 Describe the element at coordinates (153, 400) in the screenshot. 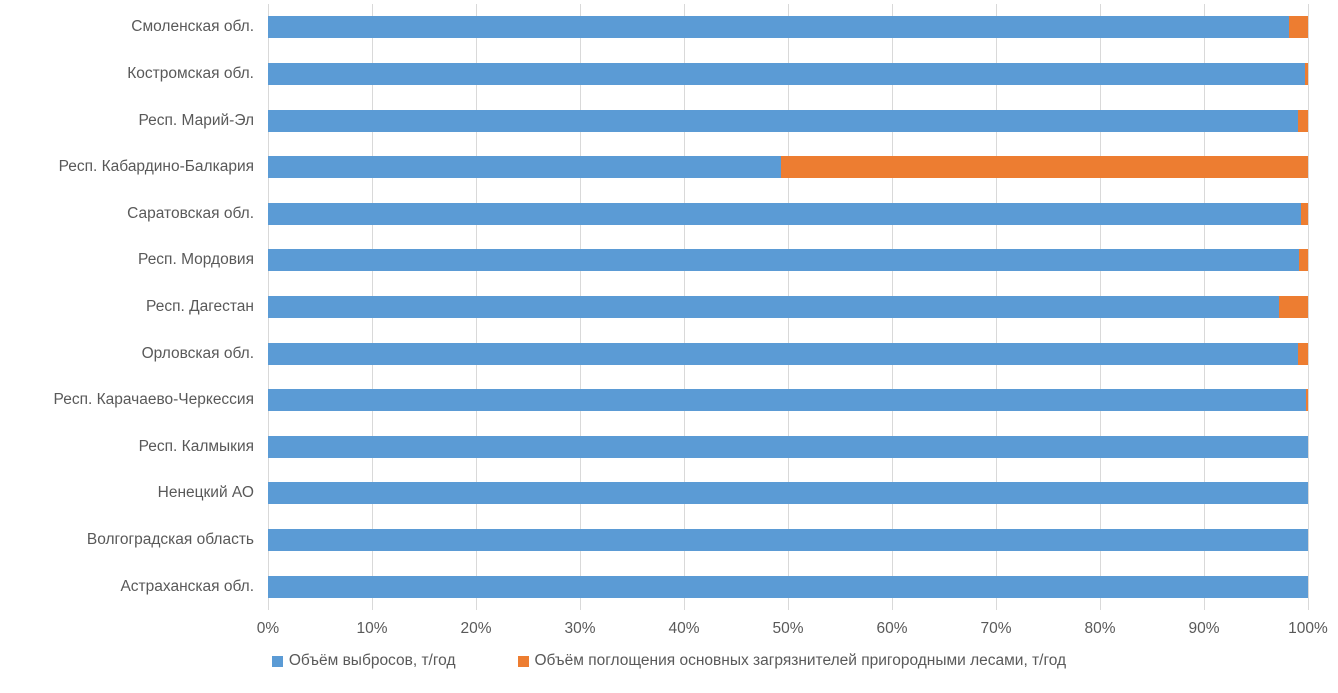

I see `category-label: Респ. Карачаево-Черкессия` at that location.